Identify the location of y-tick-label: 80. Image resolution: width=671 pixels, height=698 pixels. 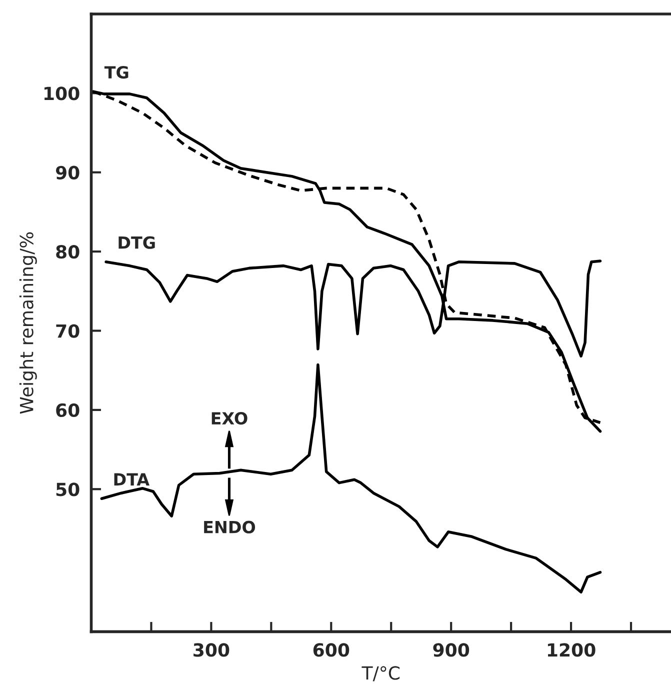
(68, 252).